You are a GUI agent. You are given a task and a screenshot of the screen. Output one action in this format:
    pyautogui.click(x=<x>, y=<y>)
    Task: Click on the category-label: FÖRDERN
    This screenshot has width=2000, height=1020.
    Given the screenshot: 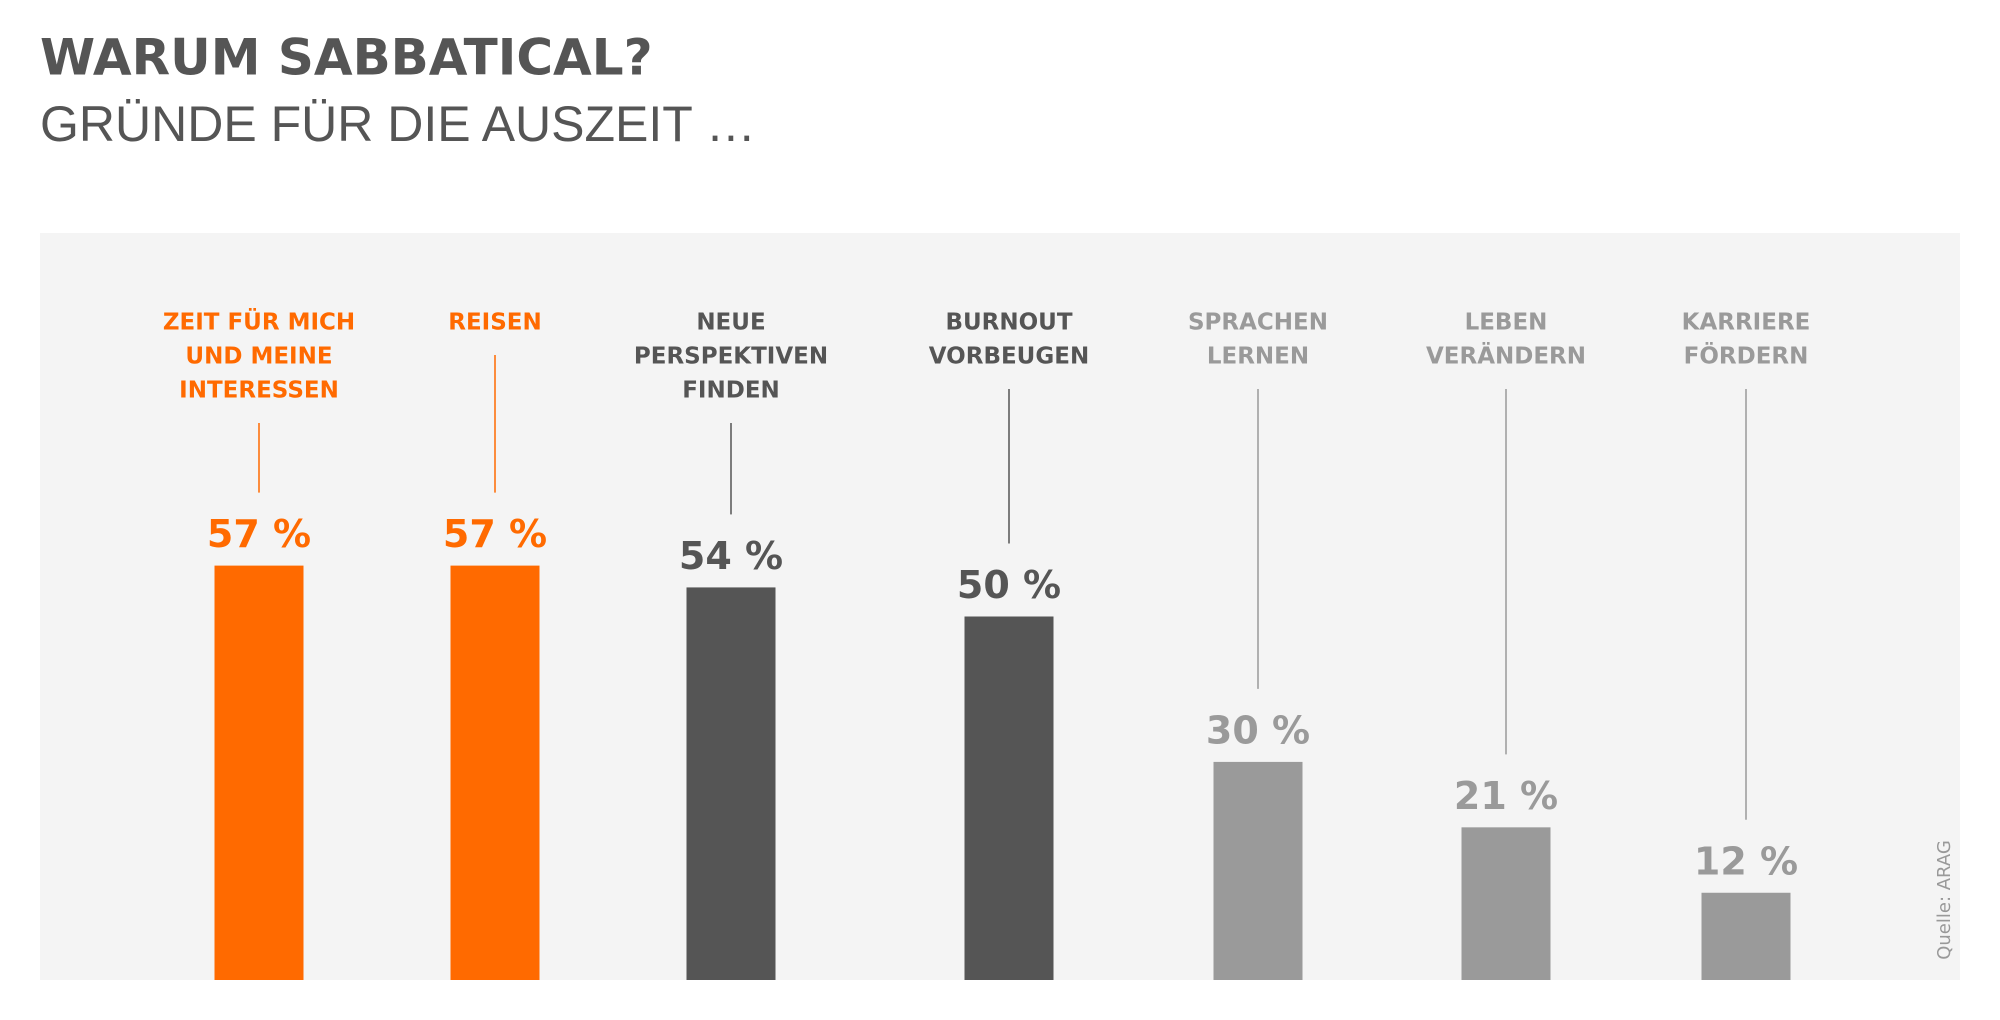 What is the action you would take?
    pyautogui.click(x=1746, y=356)
    